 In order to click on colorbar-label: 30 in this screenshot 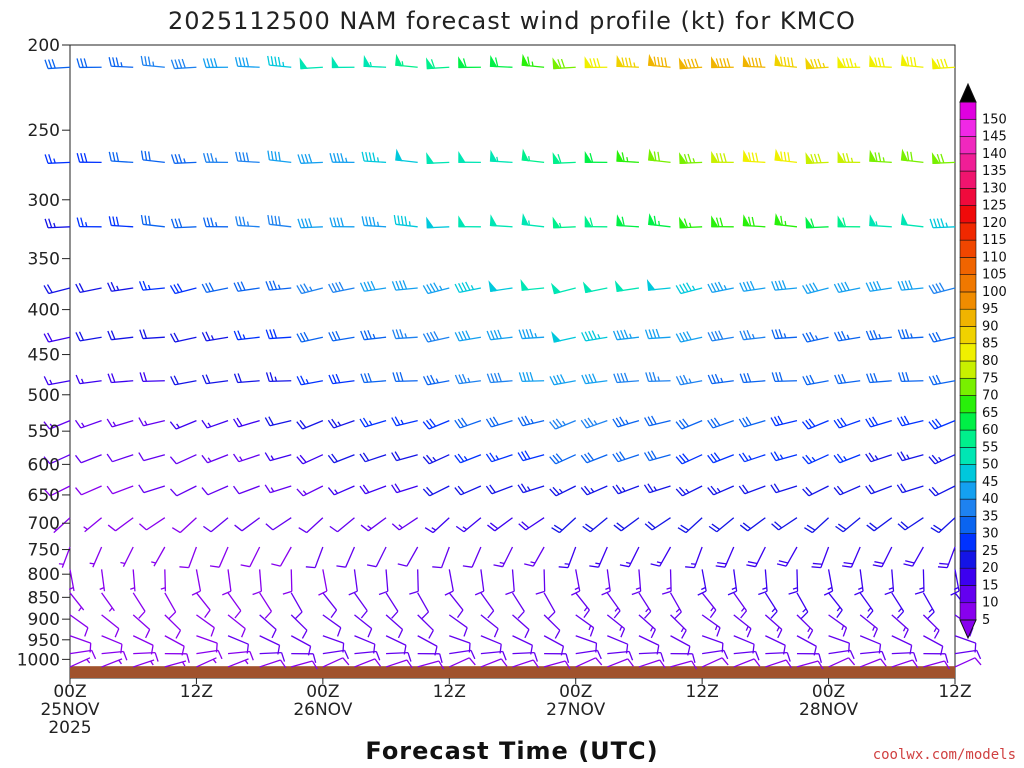, I will do `click(990, 534)`.